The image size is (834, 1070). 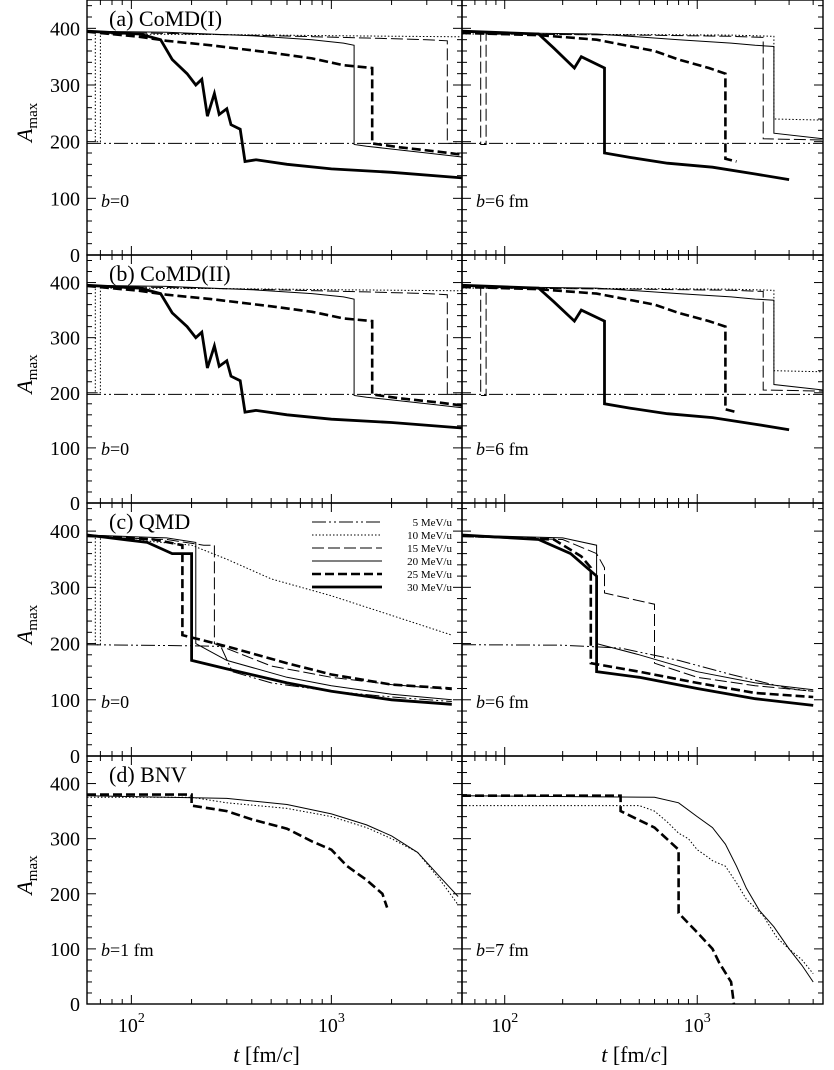 I want to click on panel-3-1: b=7 fm, so click(x=642, y=880).